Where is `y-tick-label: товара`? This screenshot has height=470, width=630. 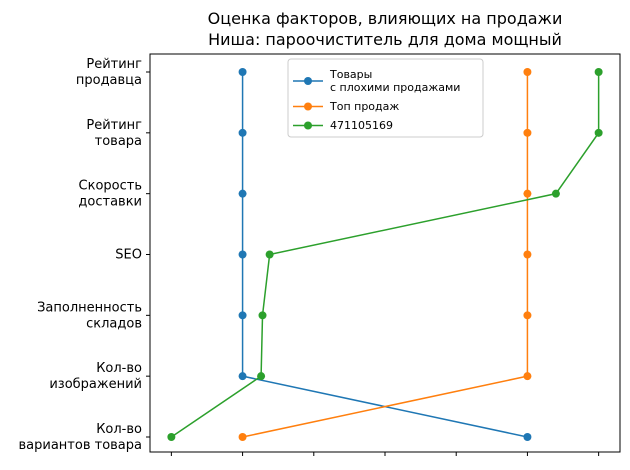
y-tick-label: товара is located at coordinates (118, 141).